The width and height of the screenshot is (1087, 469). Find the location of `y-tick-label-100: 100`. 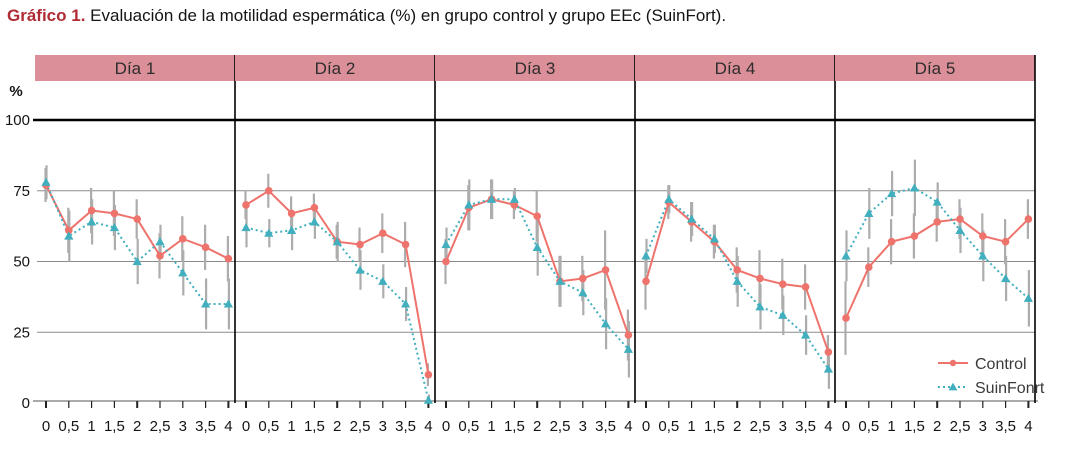

y-tick-label-100: 100 is located at coordinates (17, 120).